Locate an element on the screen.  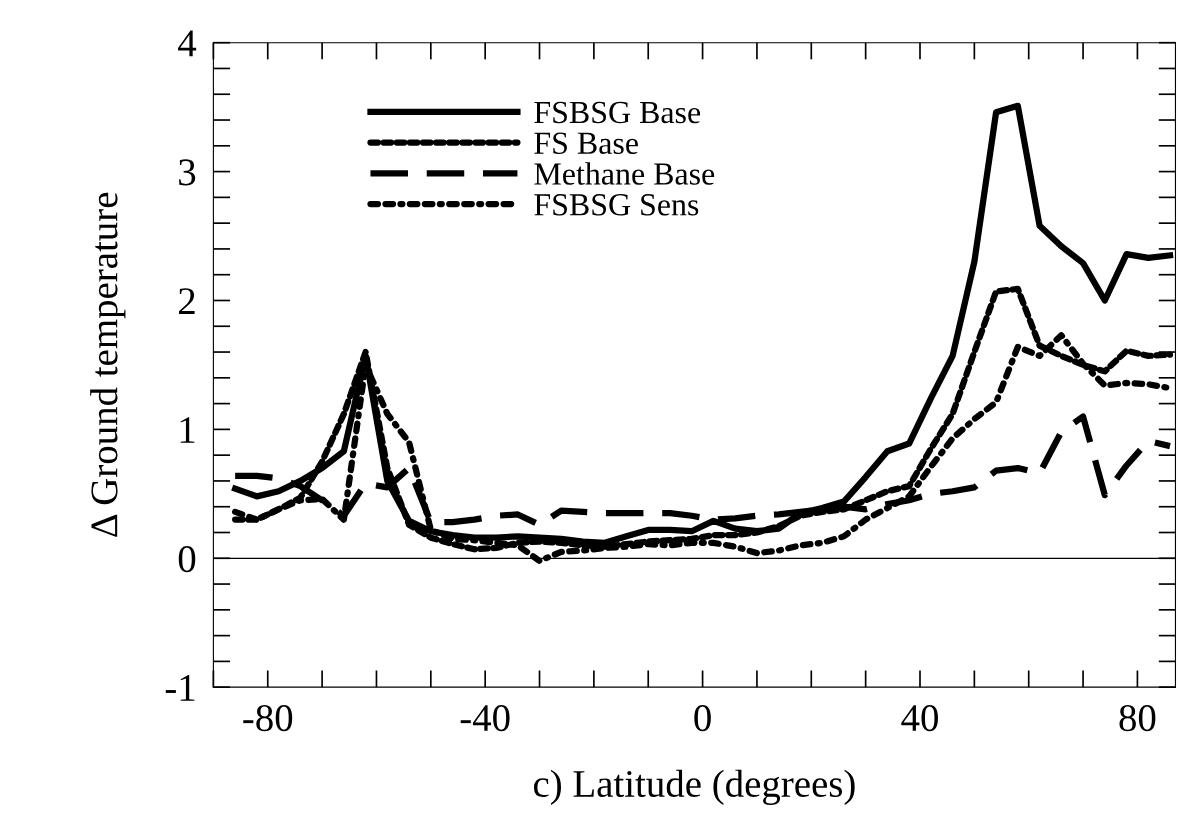
y-tick-label: 1 is located at coordinates (187, 430).